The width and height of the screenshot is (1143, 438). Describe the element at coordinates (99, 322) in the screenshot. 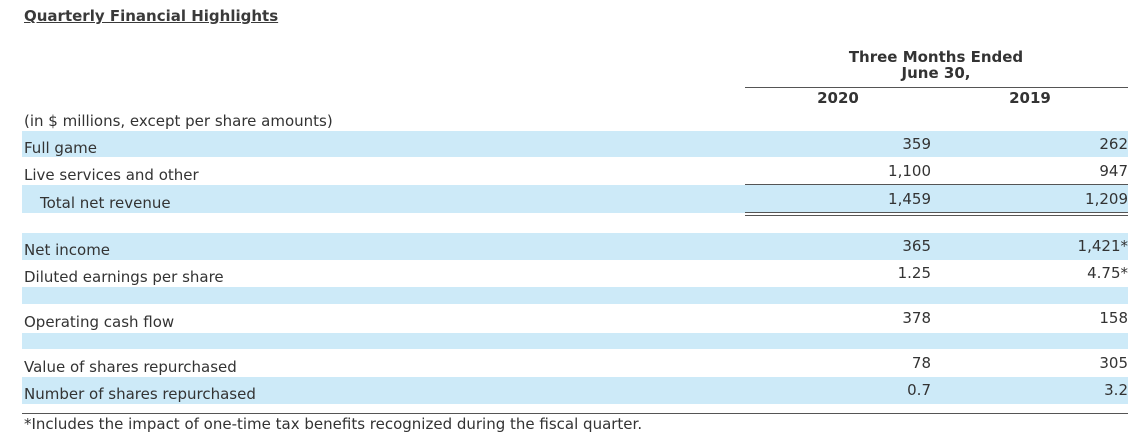

I see `row-label: Operating cash flow` at that location.